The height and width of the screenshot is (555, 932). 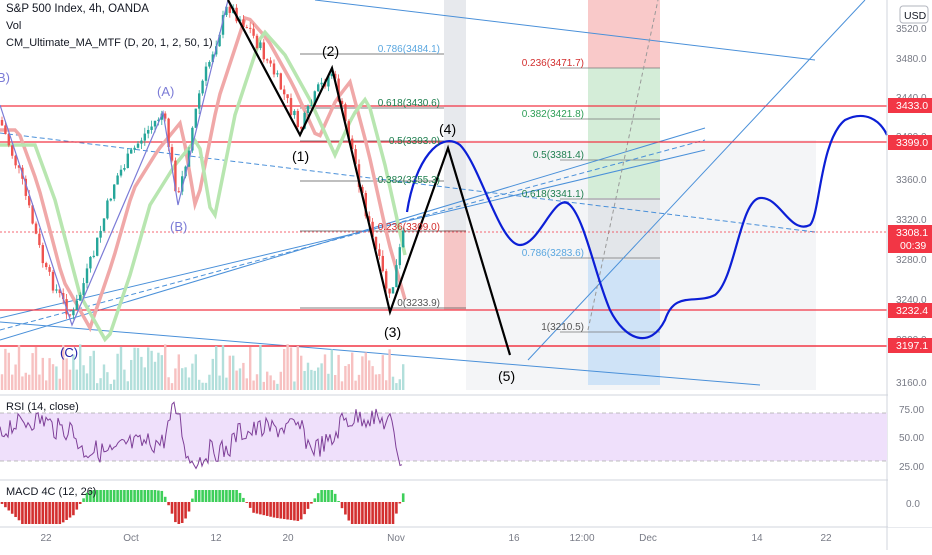 I want to click on time-tick-20-oct: 20, so click(x=288, y=538).